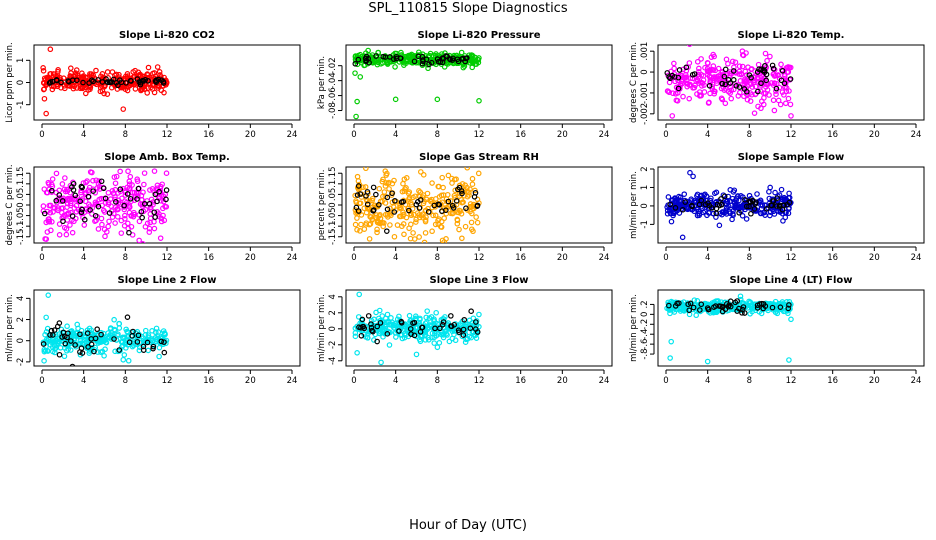 The width and height of the screenshot is (936, 540). I want to click on y-tick-label: -.6, so click(645, 344).